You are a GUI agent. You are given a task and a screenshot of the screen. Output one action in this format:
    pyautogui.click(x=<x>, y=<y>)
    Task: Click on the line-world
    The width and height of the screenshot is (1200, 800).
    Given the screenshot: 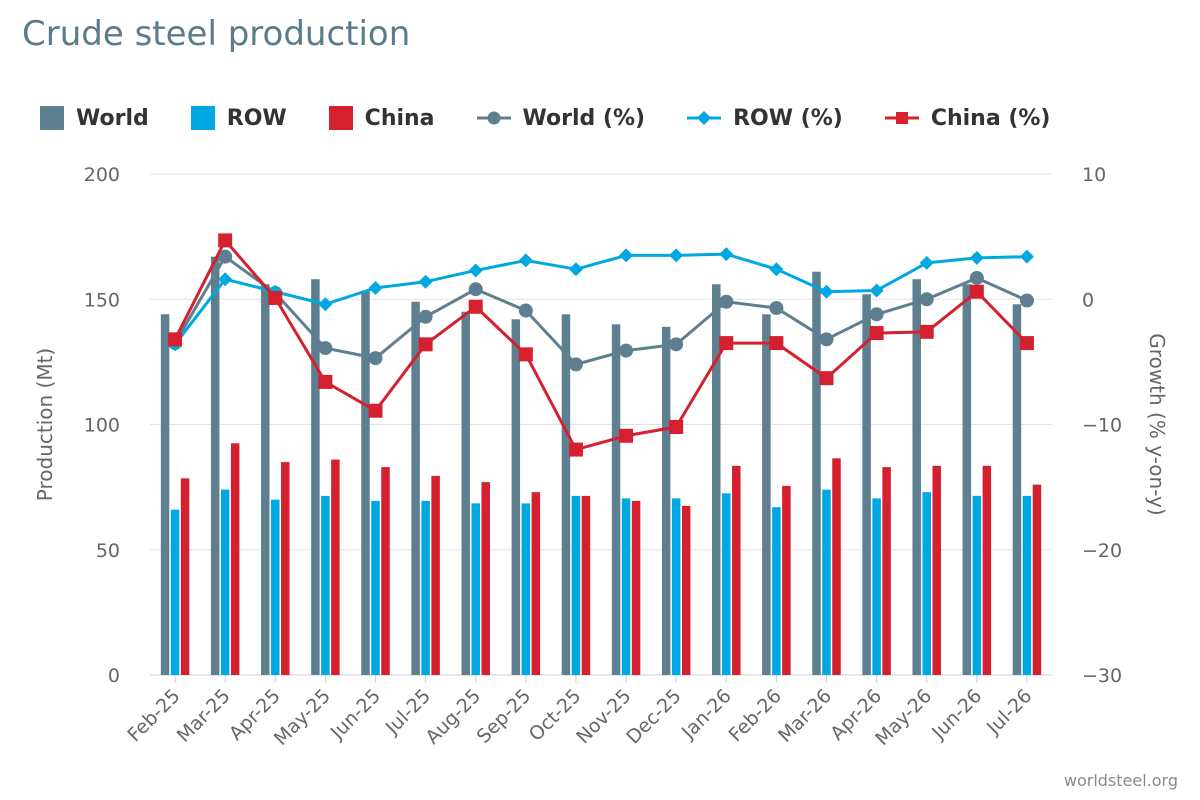 What is the action you would take?
    pyautogui.click(x=600, y=310)
    